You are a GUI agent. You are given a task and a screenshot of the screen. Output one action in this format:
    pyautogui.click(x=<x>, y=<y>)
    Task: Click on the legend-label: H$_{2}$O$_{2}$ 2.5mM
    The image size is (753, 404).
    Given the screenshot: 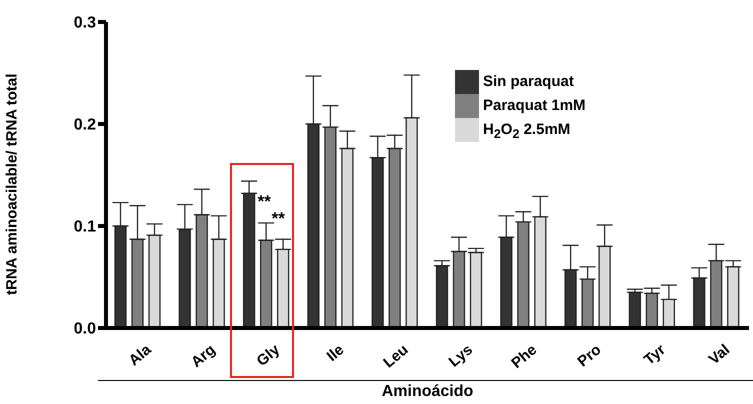 What is the action you would take?
    pyautogui.click(x=526, y=130)
    